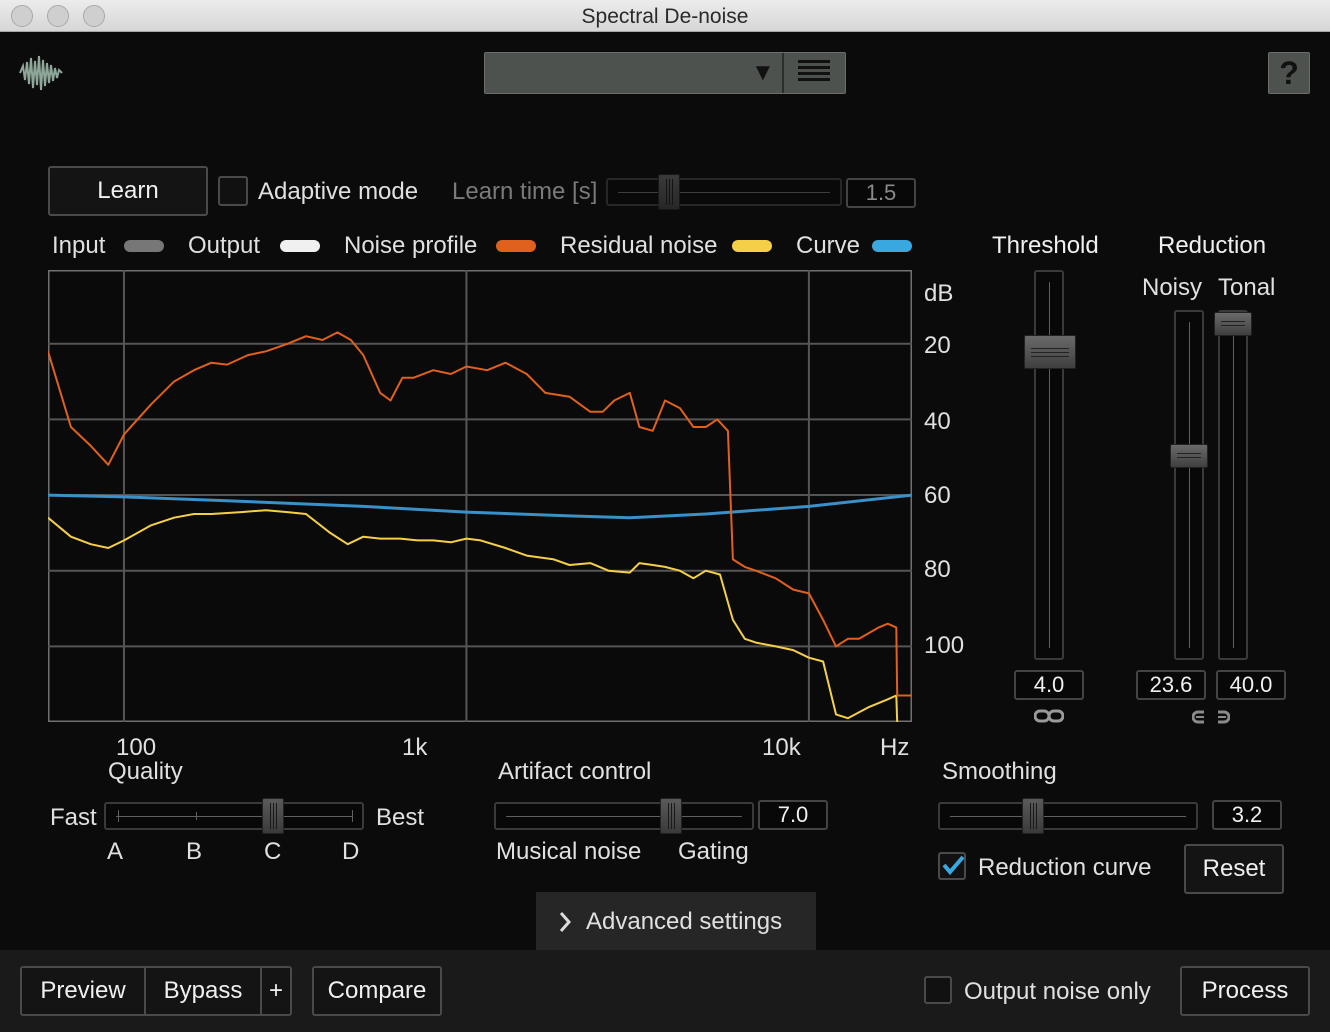 This screenshot has width=1330, height=1032. I want to click on preview-button: Preview, so click(83, 991).